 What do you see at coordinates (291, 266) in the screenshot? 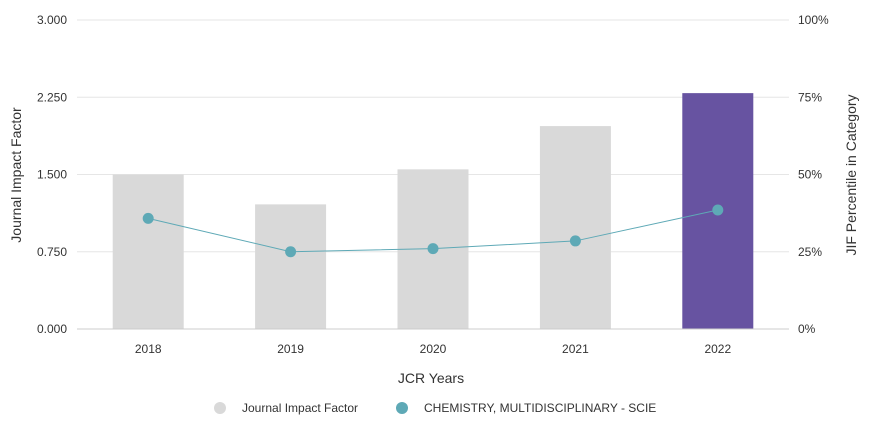
I see `bar-jif-2019` at bounding box center [291, 266].